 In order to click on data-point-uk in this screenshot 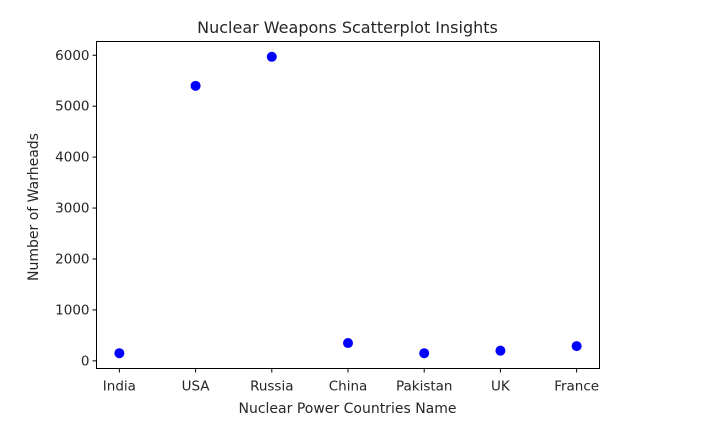, I will do `click(500, 350)`.